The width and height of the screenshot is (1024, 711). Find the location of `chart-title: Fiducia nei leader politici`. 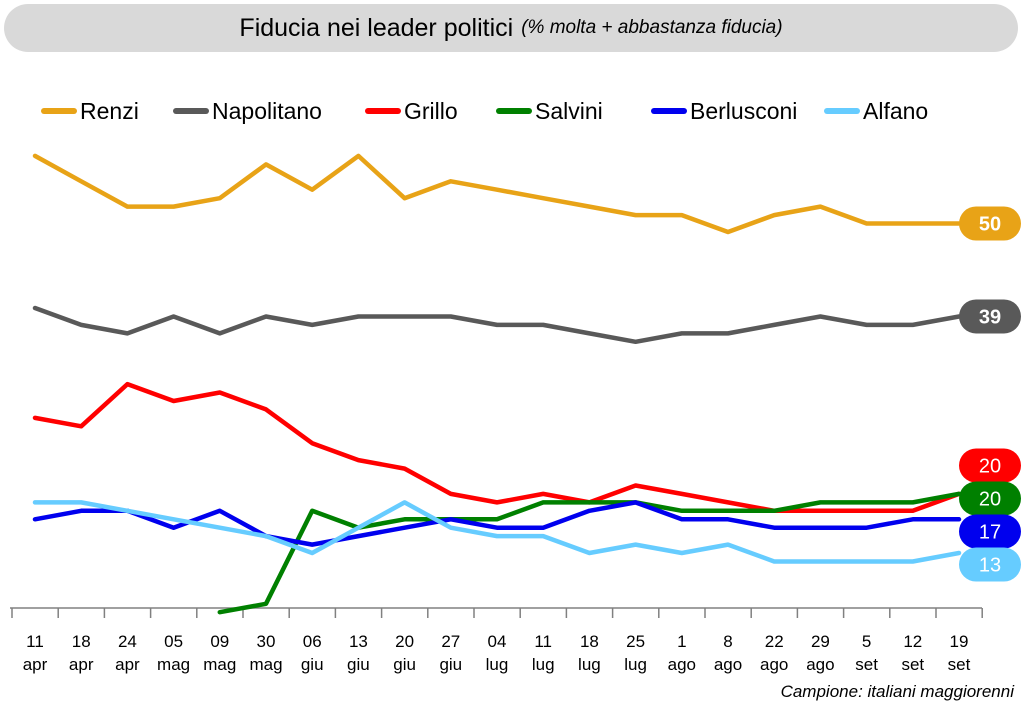

chart-title: Fiducia nei leader politici is located at coordinates (376, 27).